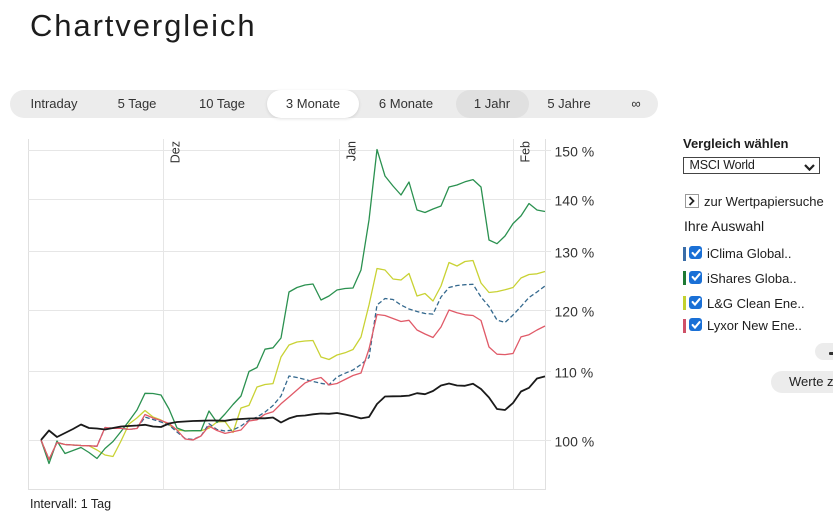 The image size is (833, 517). Describe the element at coordinates (575, 152) in the screenshot. I see `svg-text: 150 %` at that location.